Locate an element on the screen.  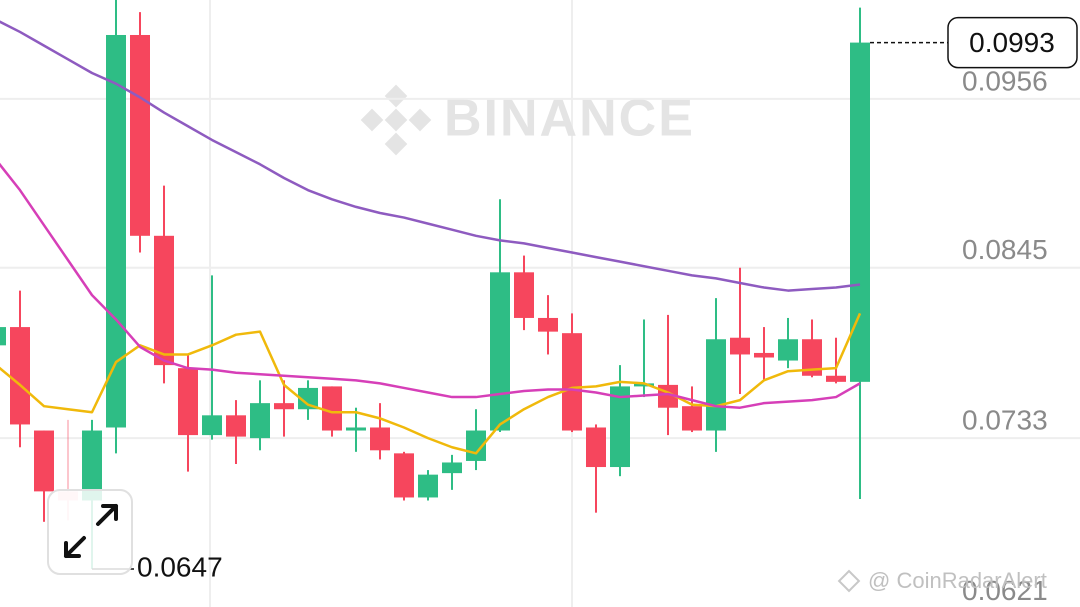
y-tick-label: 0.0733 is located at coordinates (1005, 420).